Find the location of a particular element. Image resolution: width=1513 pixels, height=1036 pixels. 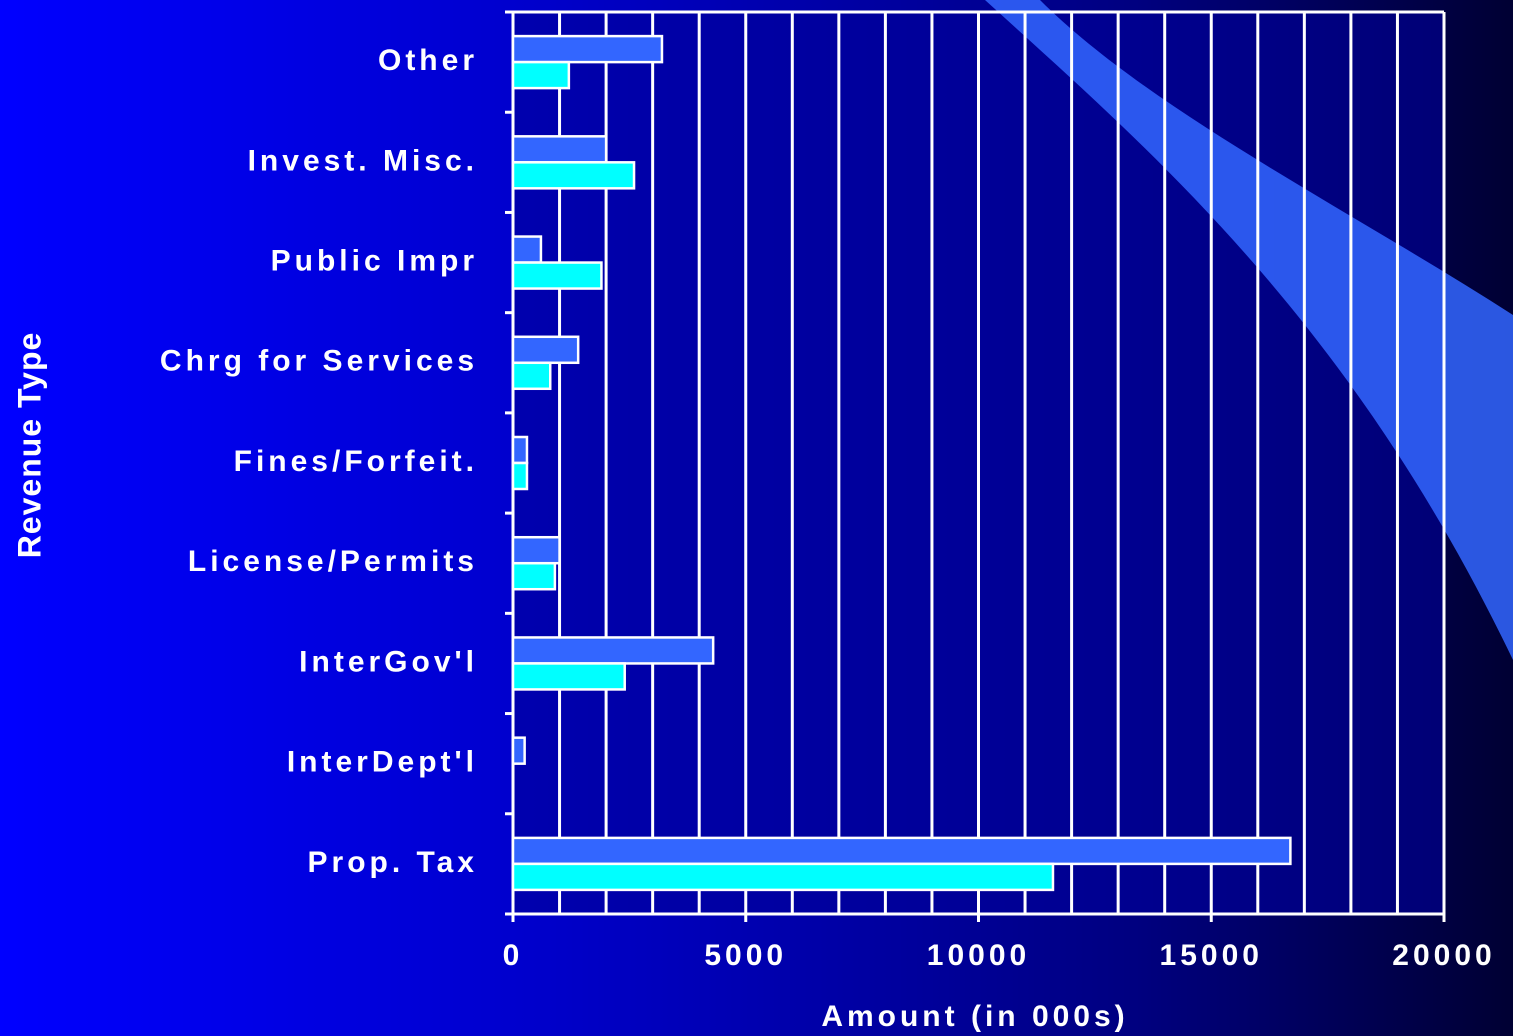

y-tick-label: Public Impr is located at coordinates (374, 260).